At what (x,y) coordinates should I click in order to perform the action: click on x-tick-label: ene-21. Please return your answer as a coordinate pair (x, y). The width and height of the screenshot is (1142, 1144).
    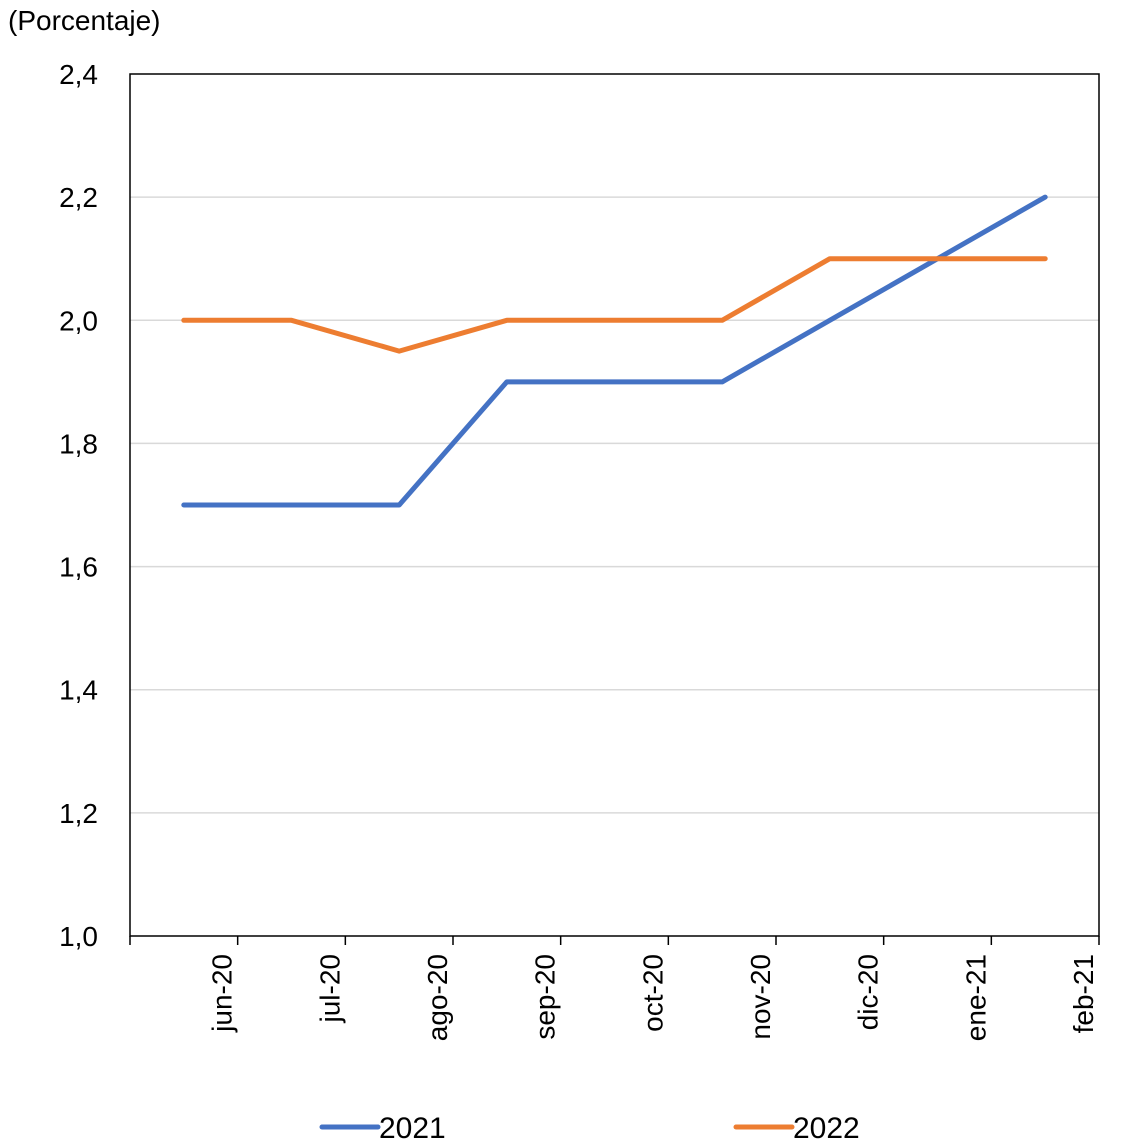
    Looking at the image, I should click on (975, 997).